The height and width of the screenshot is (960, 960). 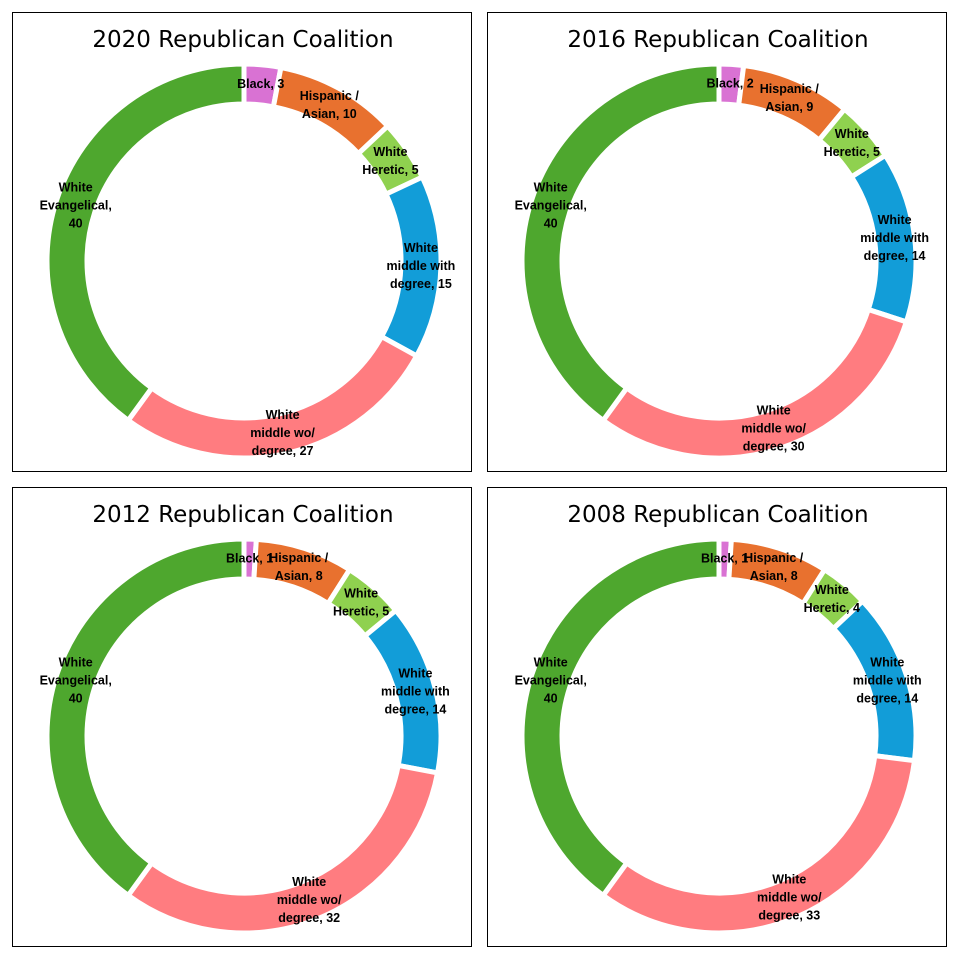 What do you see at coordinates (718, 40) in the screenshot?
I see `chart-title: 2016 Republican Coalition` at bounding box center [718, 40].